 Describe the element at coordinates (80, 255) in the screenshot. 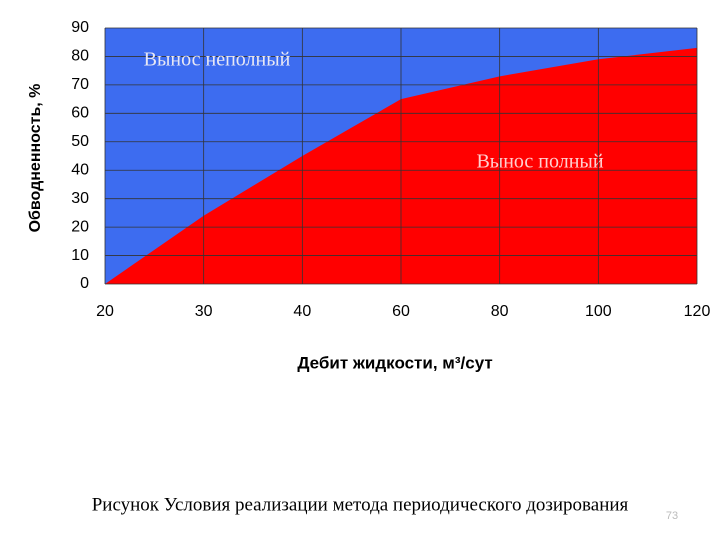

I see `y-tick-label: 10` at that location.